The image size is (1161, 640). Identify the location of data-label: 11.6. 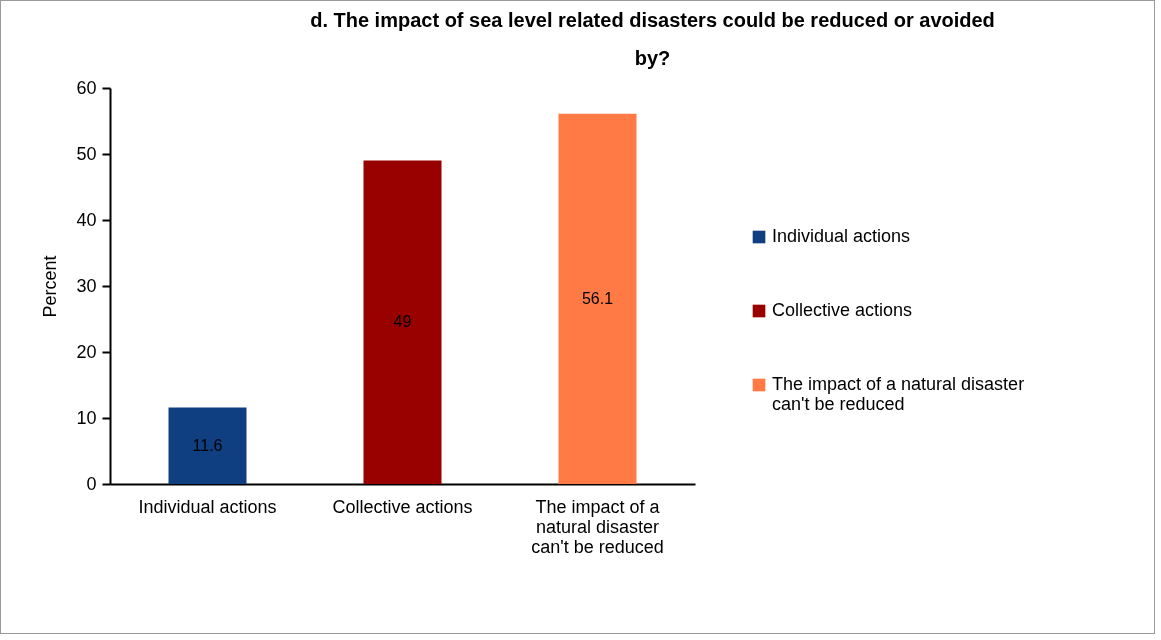
(207, 445).